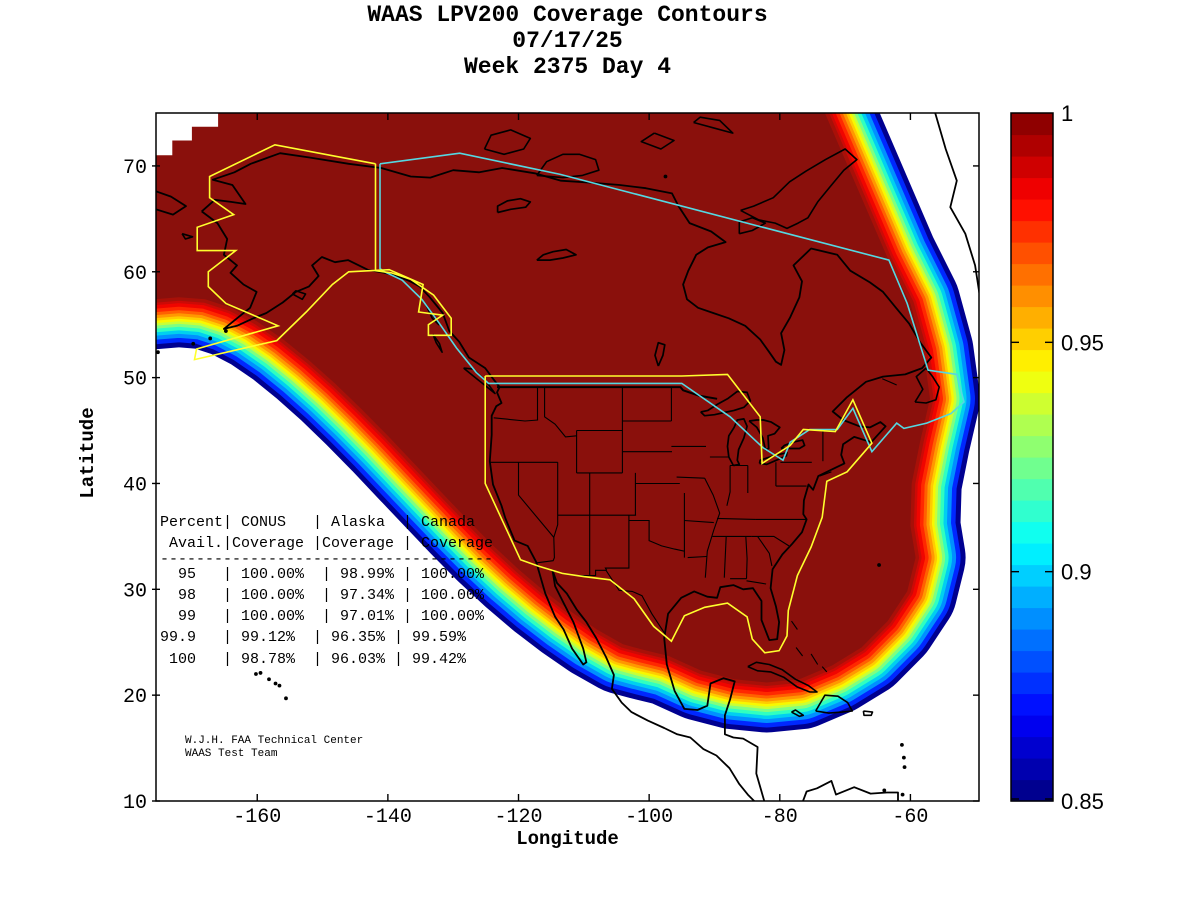  What do you see at coordinates (88, 453) in the screenshot?
I see `latitude-axis-label: Latitude` at bounding box center [88, 453].